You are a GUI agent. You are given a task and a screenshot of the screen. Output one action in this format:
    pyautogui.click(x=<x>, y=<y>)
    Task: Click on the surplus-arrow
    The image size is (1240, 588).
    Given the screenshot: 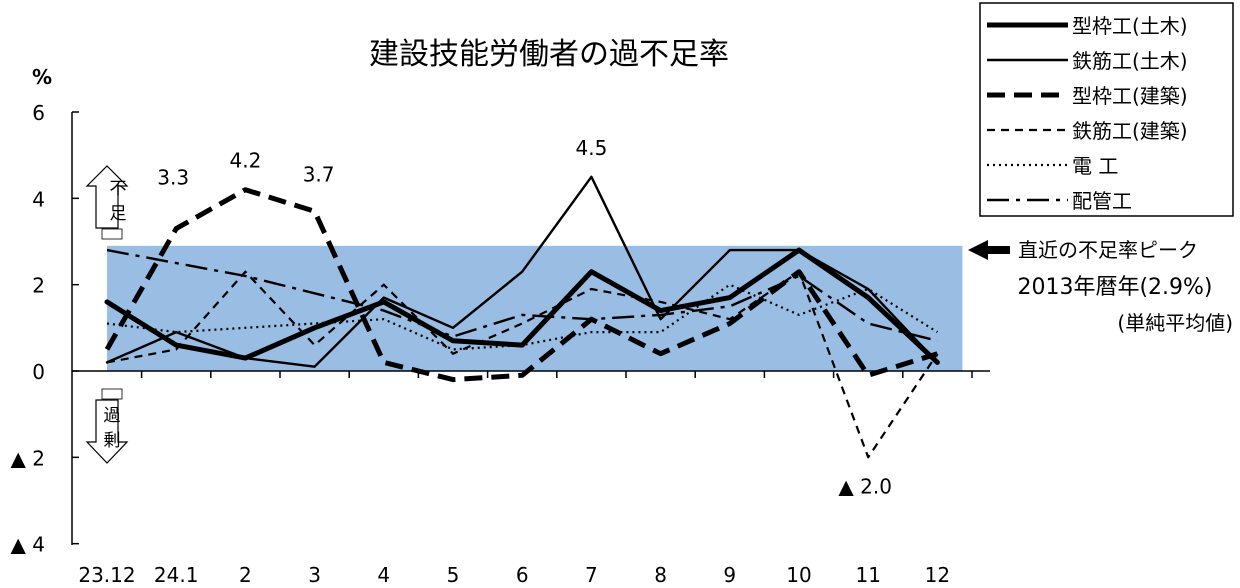 What is the action you would take?
    pyautogui.click(x=107, y=431)
    